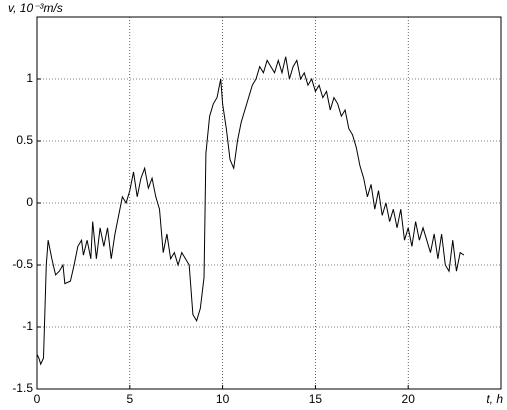  What do you see at coordinates (494, 399) in the screenshot?
I see `x-axis-label: t, h` at bounding box center [494, 399].